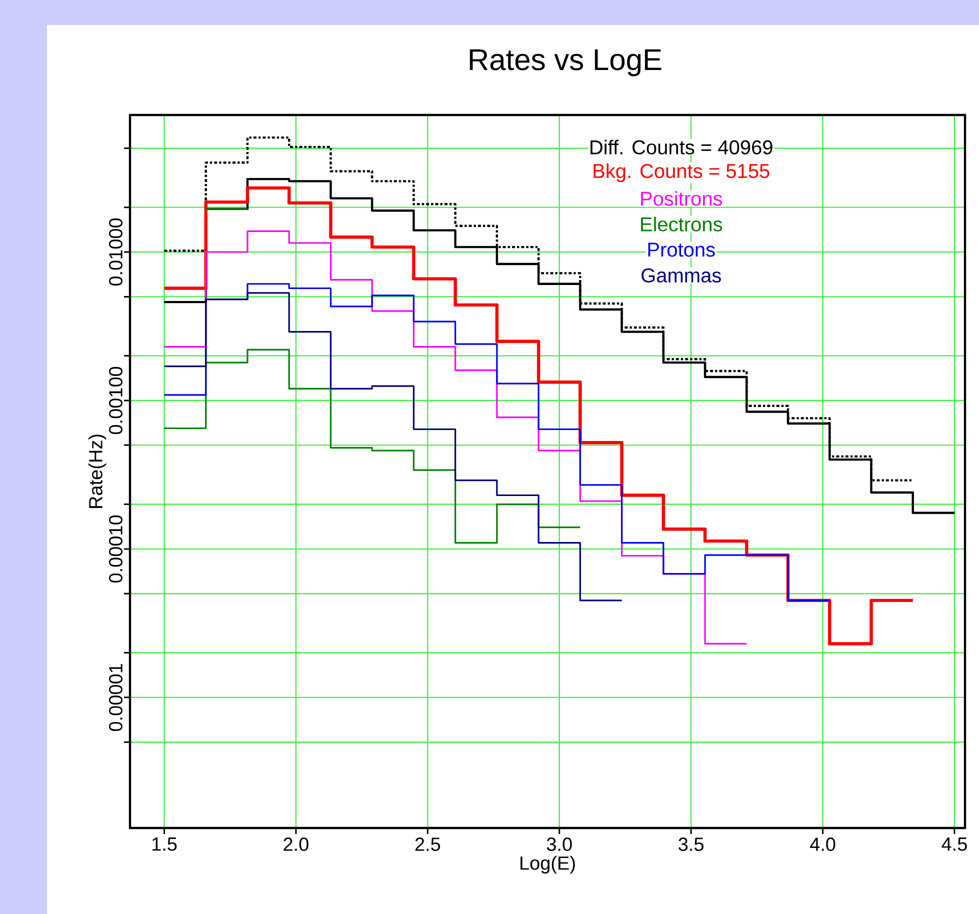  Describe the element at coordinates (547, 865) in the screenshot. I see `x-axis-title: Log(E)` at that location.